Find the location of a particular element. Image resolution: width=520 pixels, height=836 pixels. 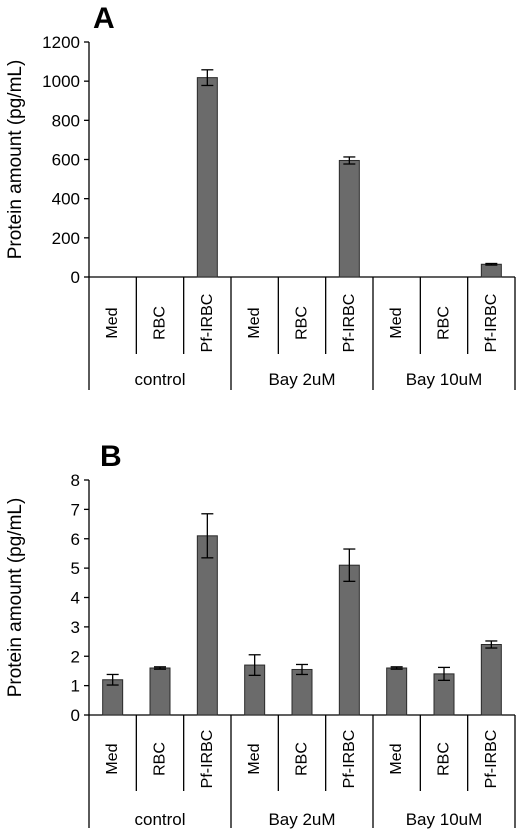

panel-b-group-label: Bay 2uM is located at coordinates (301, 819).